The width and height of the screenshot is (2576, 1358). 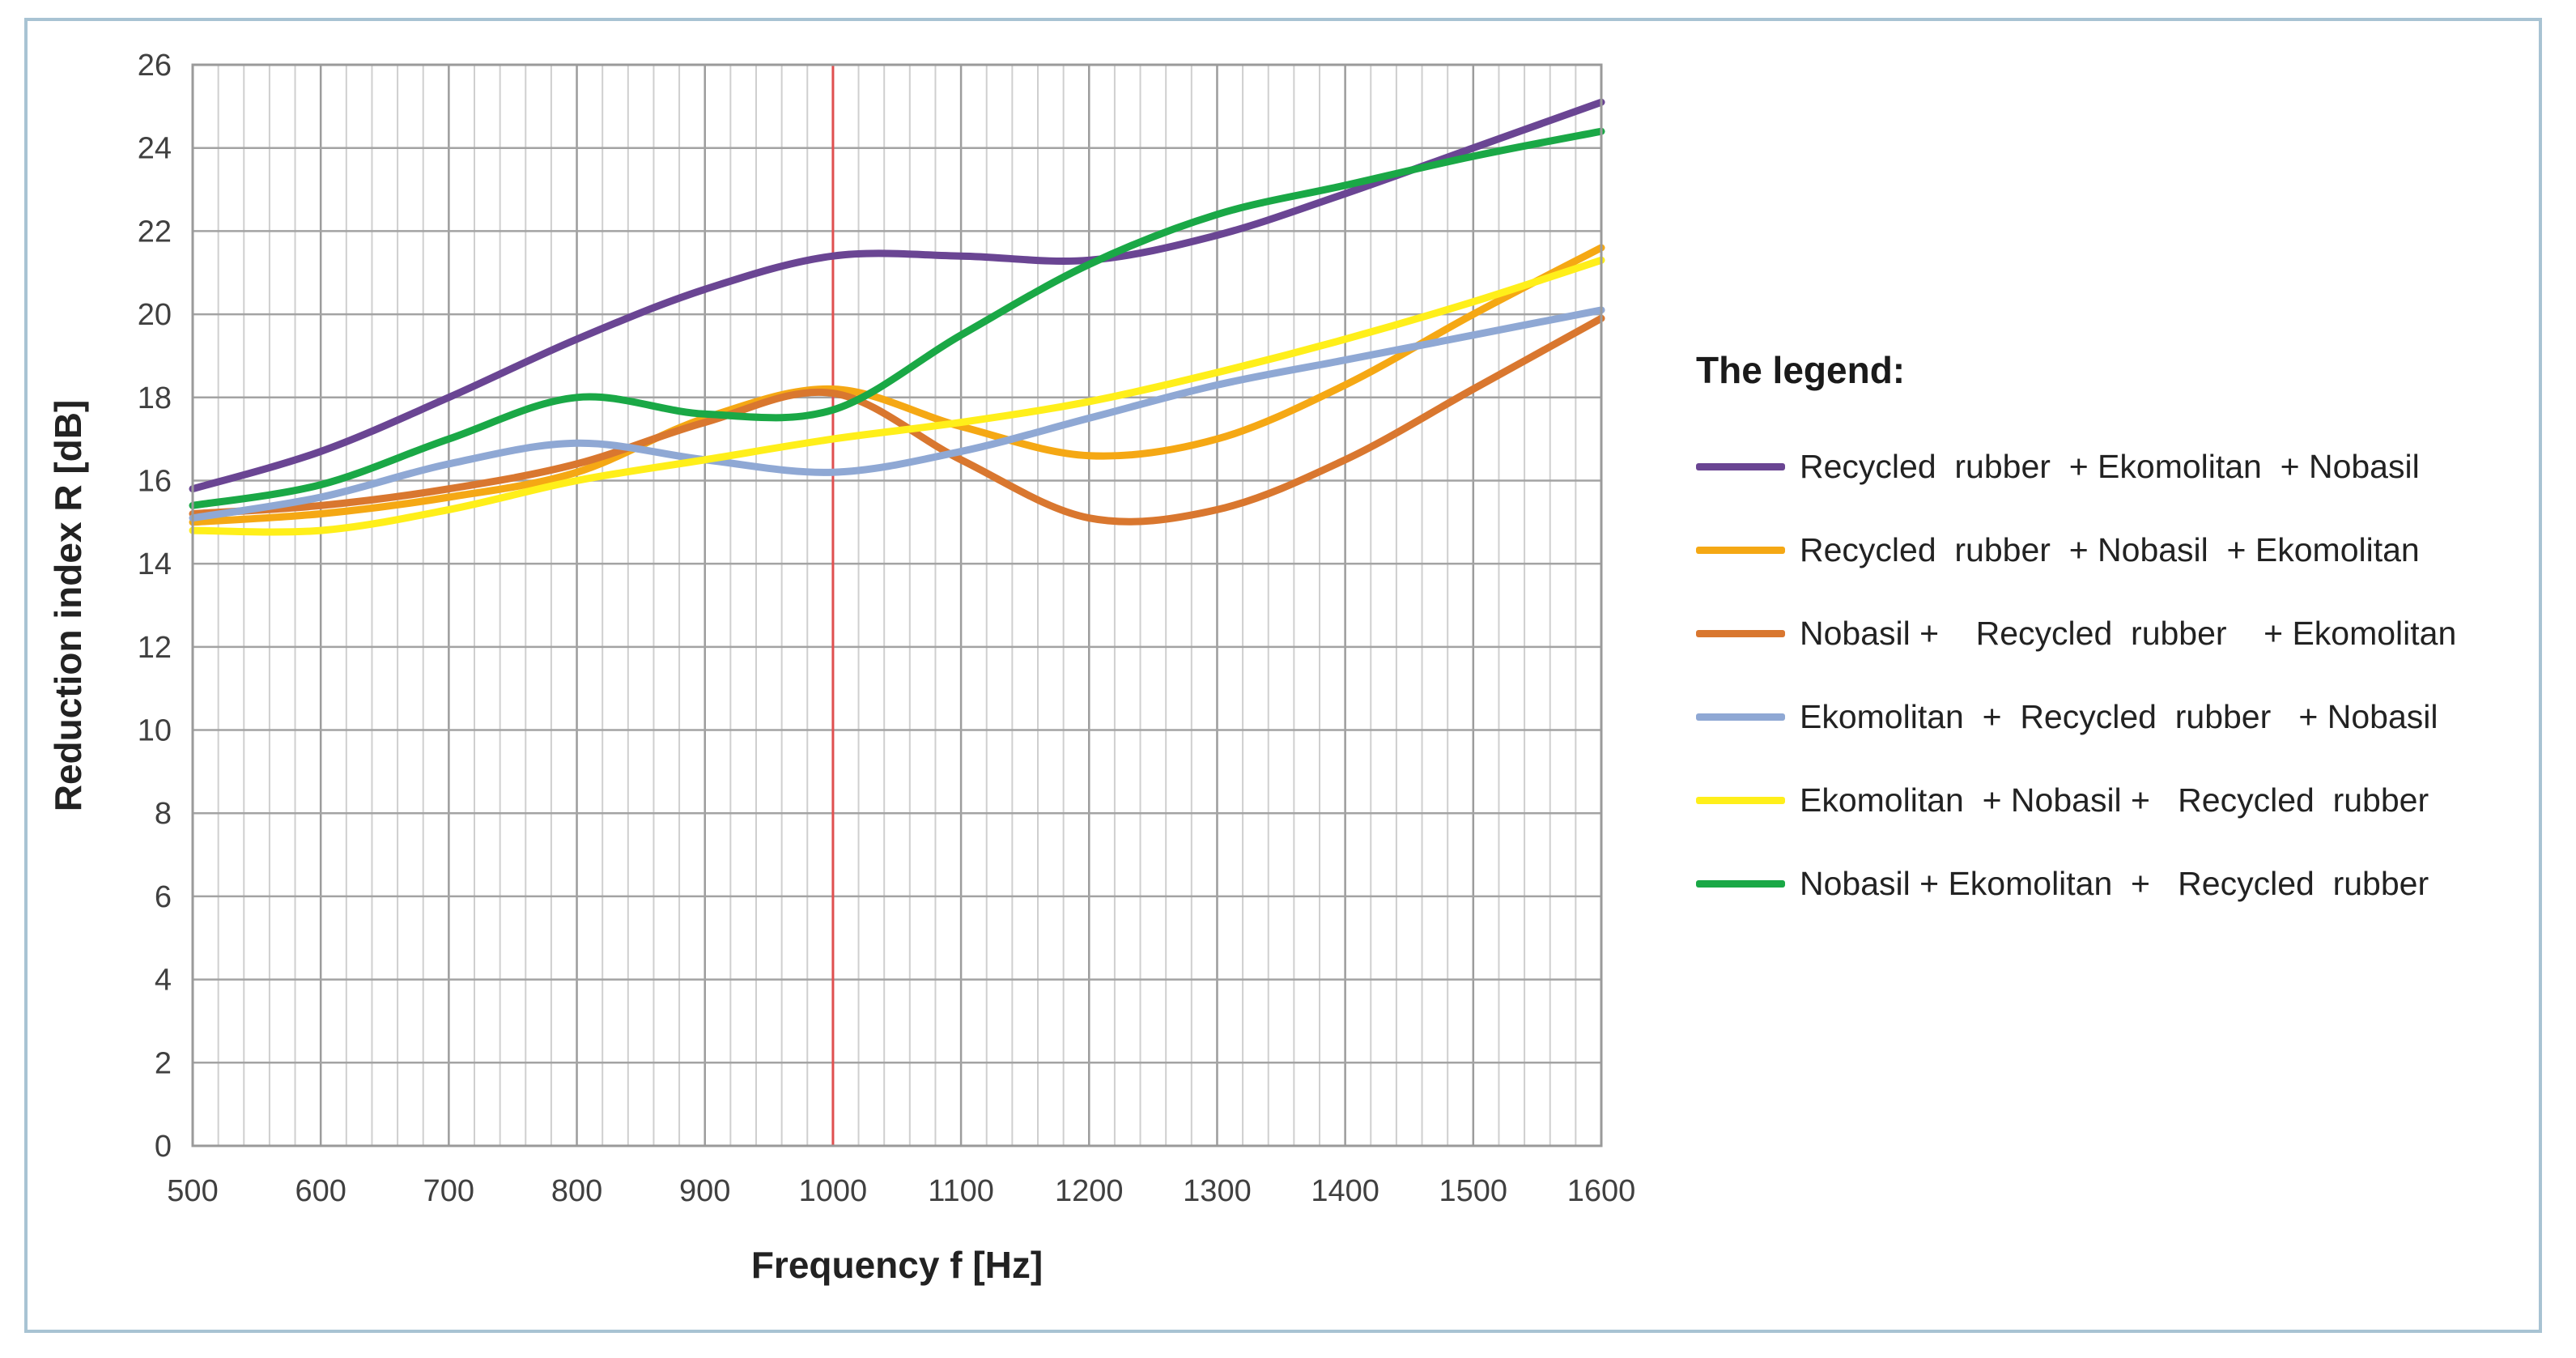 I want to click on y-tick-label: 0, so click(x=163, y=1147).